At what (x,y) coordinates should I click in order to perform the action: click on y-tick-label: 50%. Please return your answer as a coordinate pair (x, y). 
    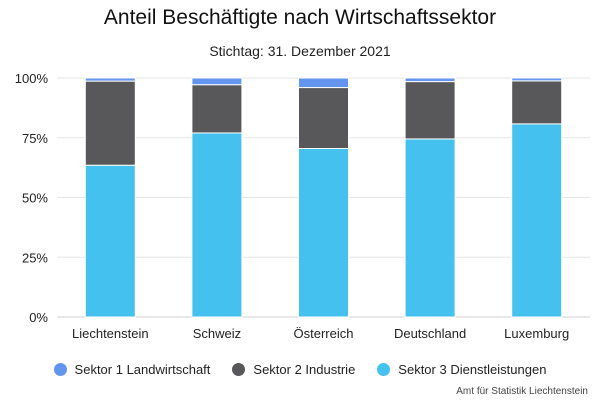
    Looking at the image, I should click on (35, 198).